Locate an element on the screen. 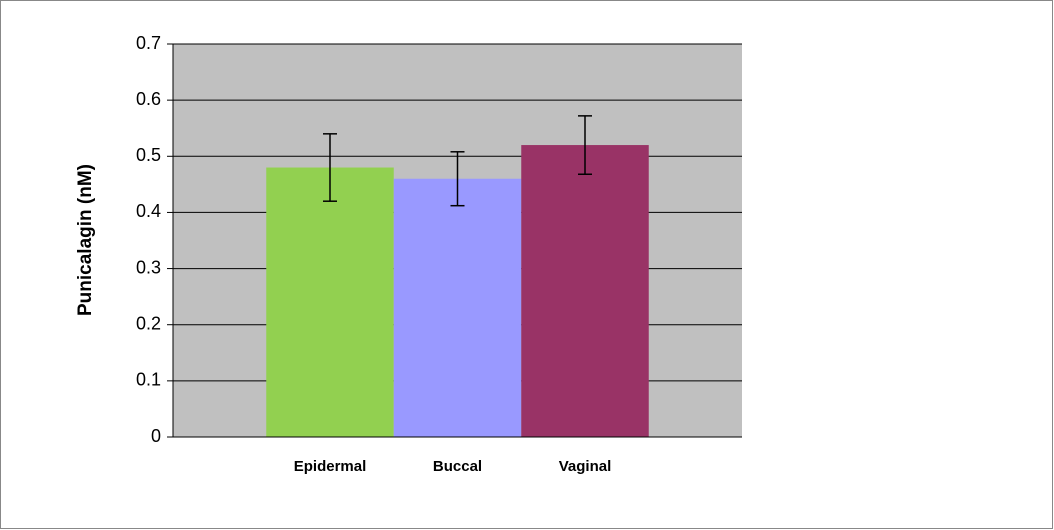 This screenshot has width=1054, height=530. x-tick-label: Vaginal is located at coordinates (585, 466).